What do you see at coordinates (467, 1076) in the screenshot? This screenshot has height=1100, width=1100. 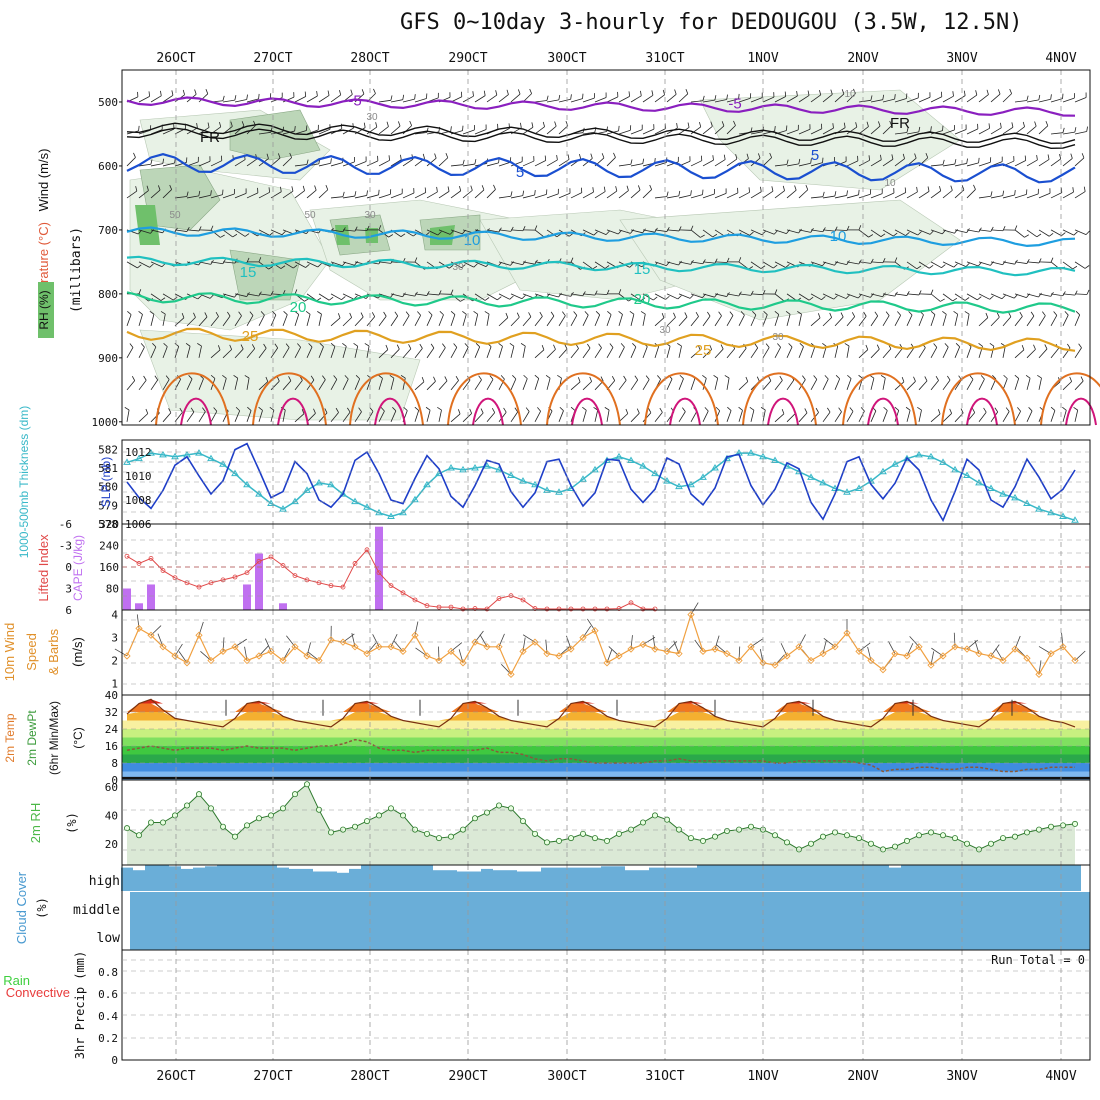 I see `date-label-bottom: 29OCT` at bounding box center [467, 1076].